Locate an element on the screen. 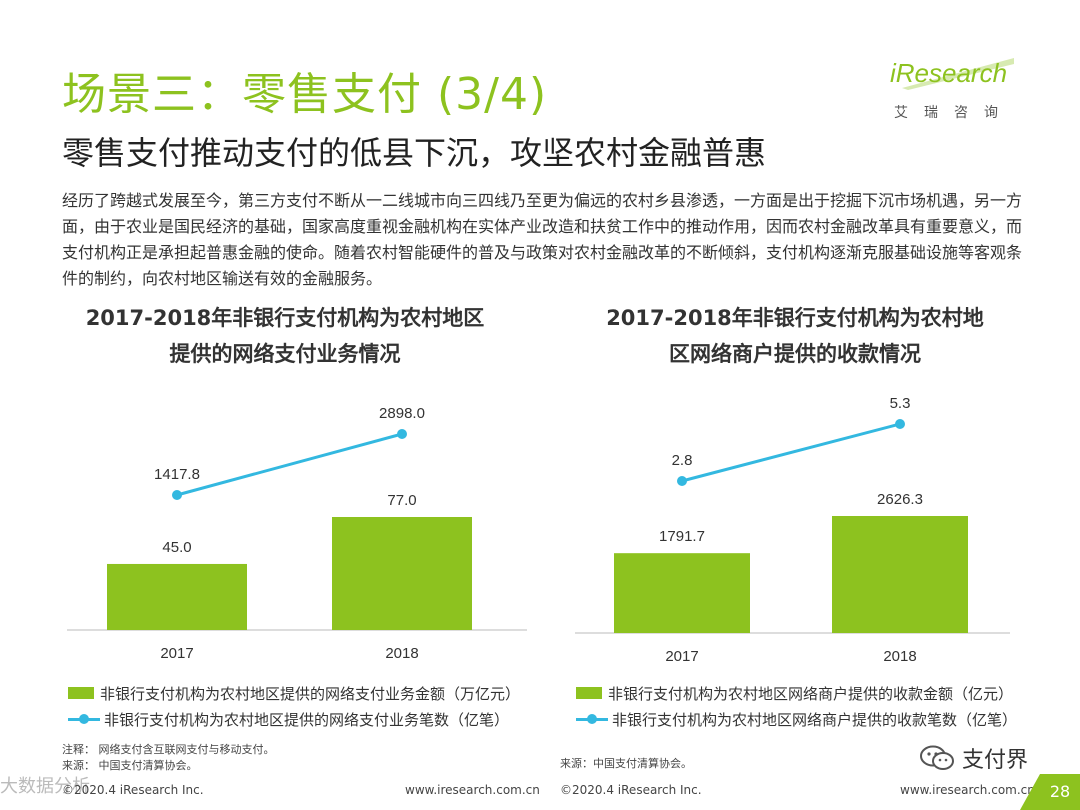 Image resolution: width=1080 pixels, height=810 pixels. bar-value-label: 45.0 is located at coordinates (176, 547).